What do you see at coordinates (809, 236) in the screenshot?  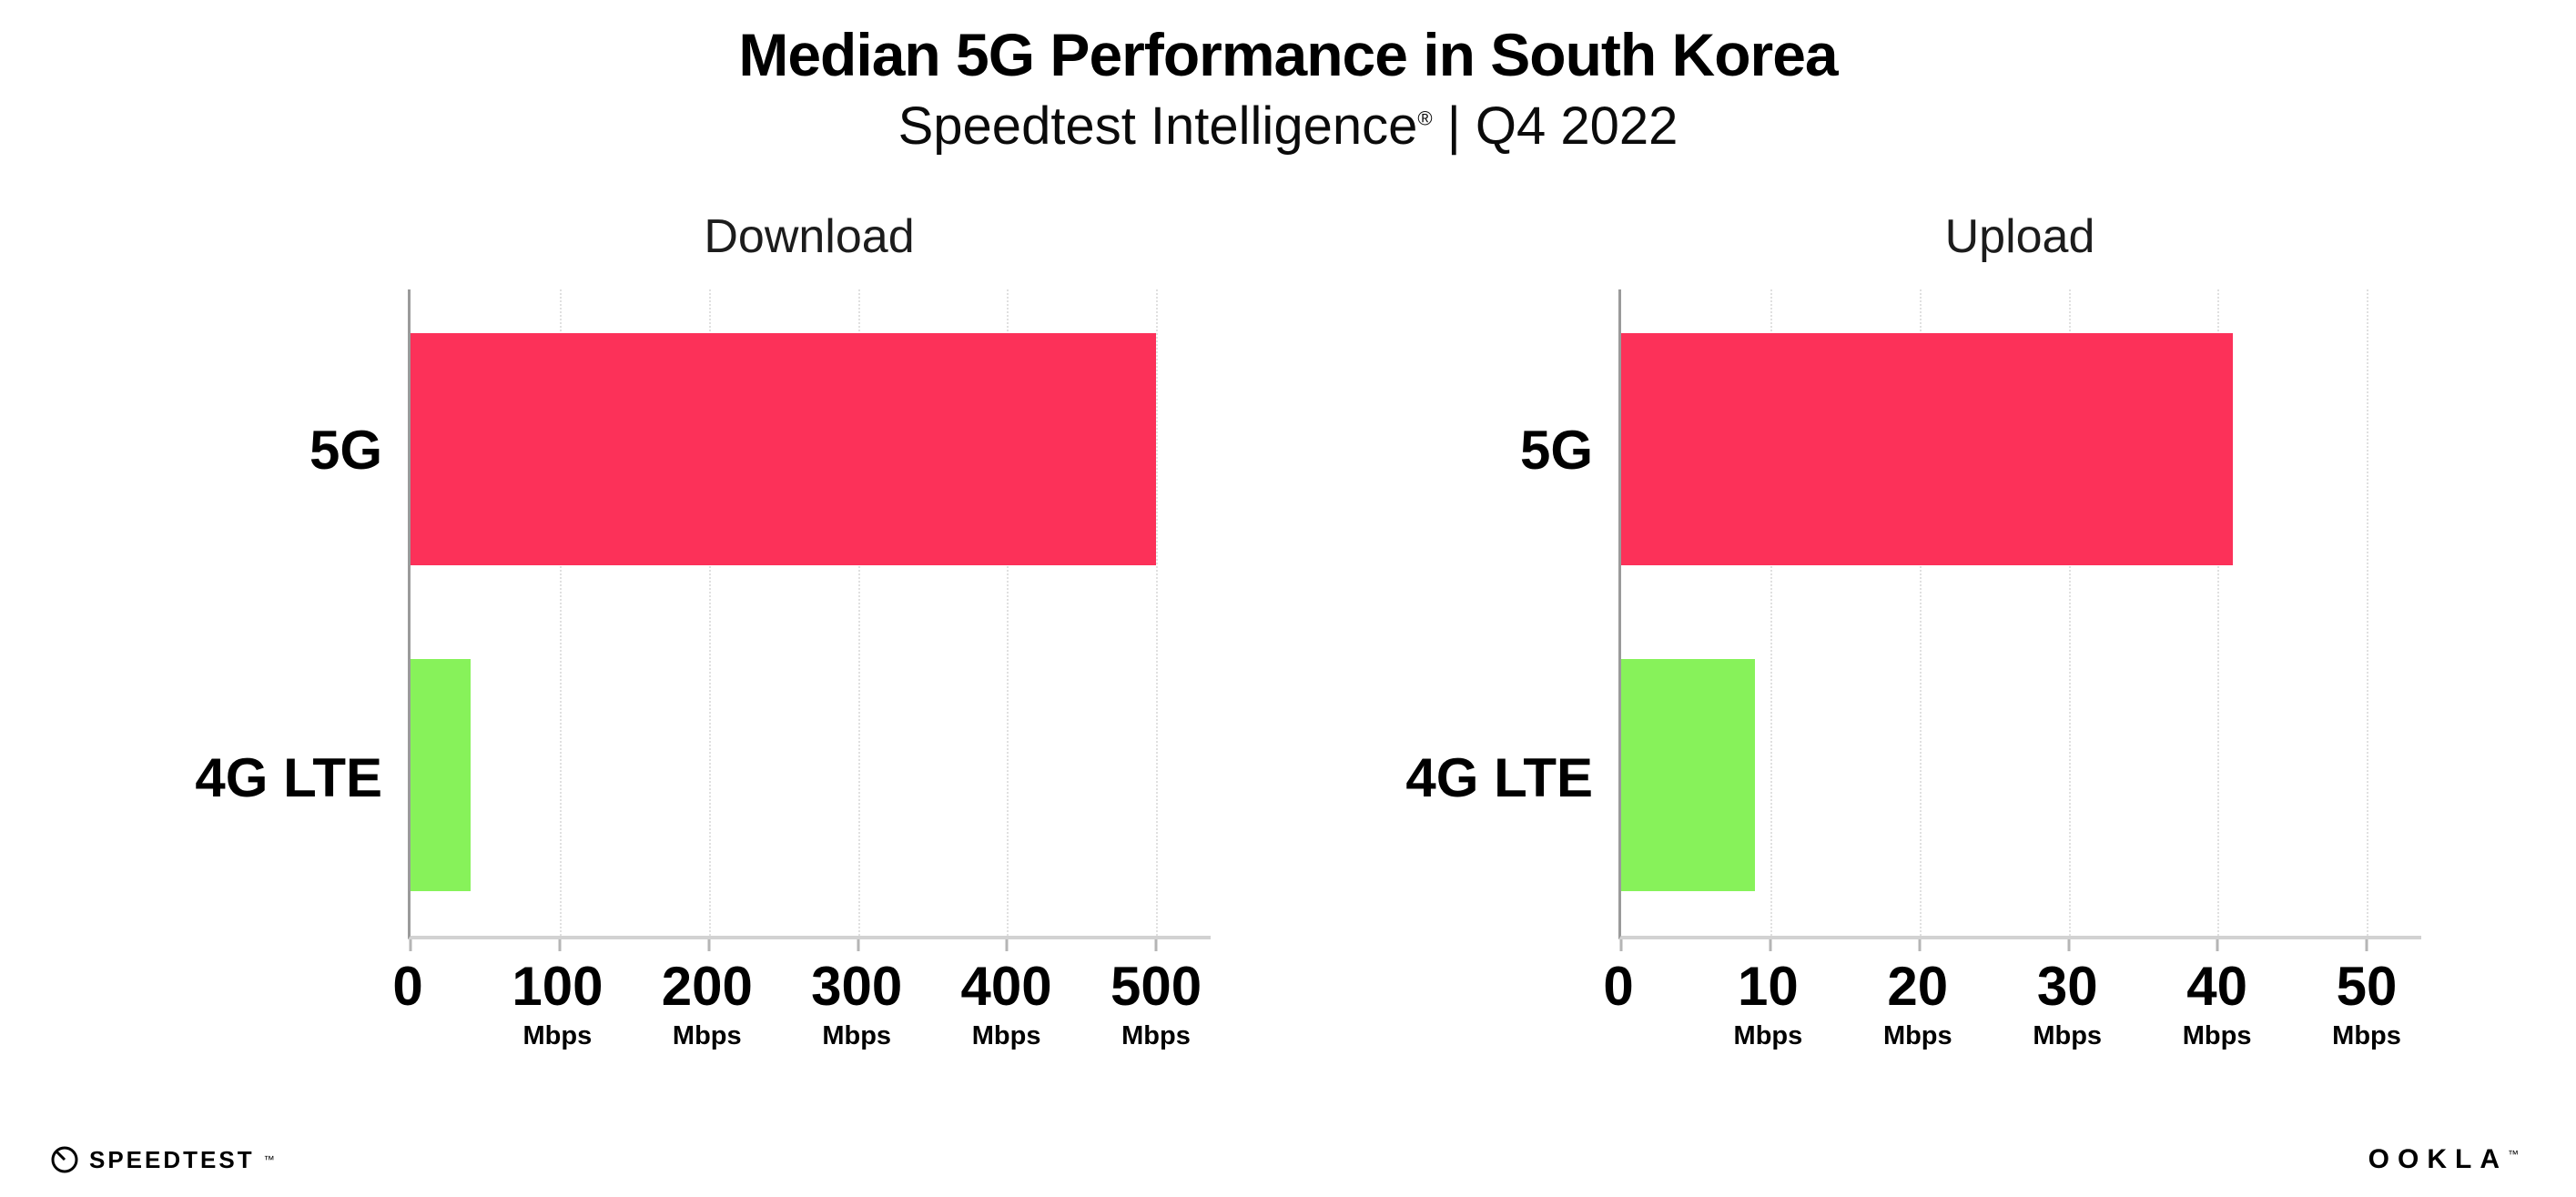 I see `chart-title: Download` at bounding box center [809, 236].